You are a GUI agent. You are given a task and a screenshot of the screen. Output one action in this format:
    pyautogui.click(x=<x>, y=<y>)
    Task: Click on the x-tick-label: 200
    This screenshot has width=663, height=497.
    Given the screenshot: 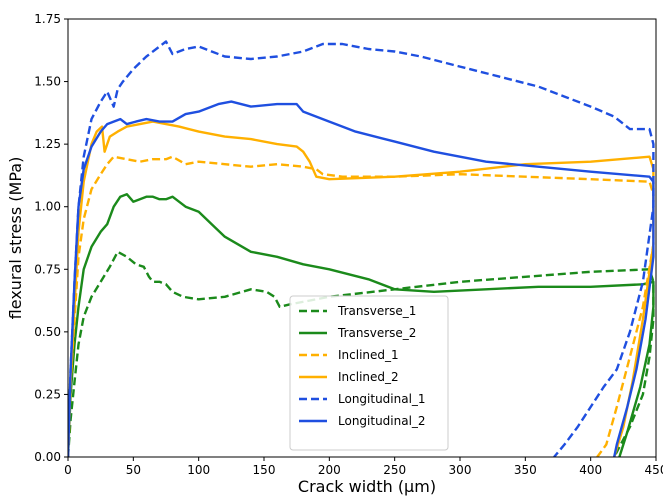 What is the action you would take?
    pyautogui.click(x=329, y=470)
    